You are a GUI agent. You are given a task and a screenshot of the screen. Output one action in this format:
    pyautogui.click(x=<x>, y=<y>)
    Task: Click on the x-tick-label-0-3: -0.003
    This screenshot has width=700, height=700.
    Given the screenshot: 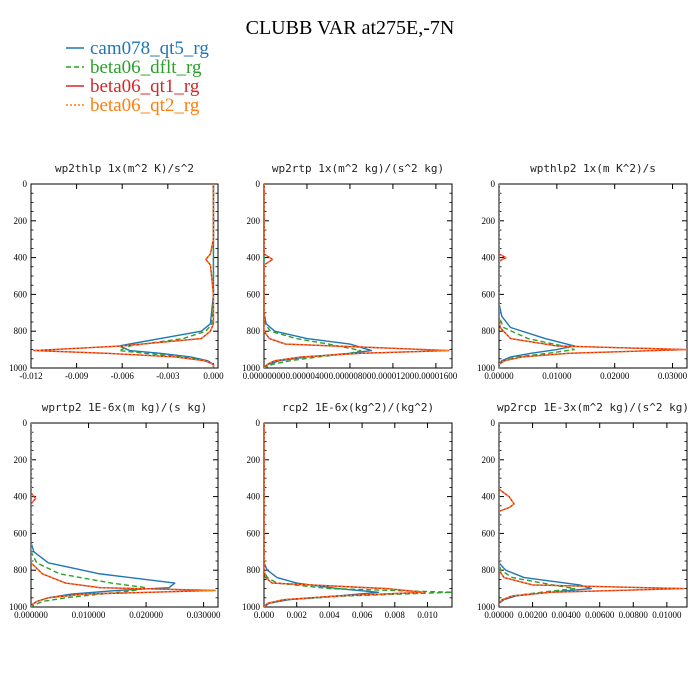 What is the action you would take?
    pyautogui.click(x=168, y=376)
    